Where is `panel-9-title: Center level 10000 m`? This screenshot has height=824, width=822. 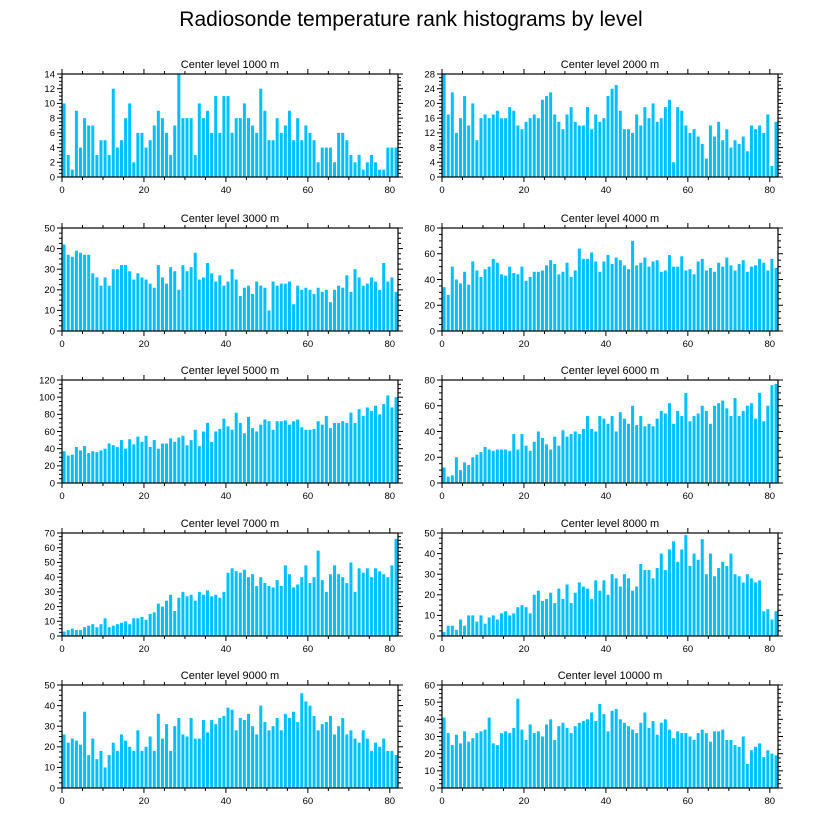
panel-9-title: Center level 10000 m is located at coordinates (610, 676).